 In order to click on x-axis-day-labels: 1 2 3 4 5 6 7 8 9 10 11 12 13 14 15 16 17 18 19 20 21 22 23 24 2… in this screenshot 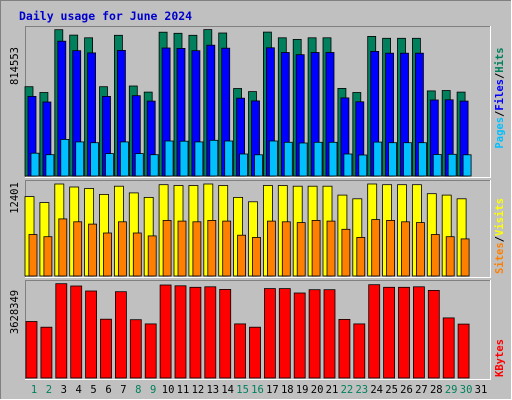, I will do `click(259, 390)`.